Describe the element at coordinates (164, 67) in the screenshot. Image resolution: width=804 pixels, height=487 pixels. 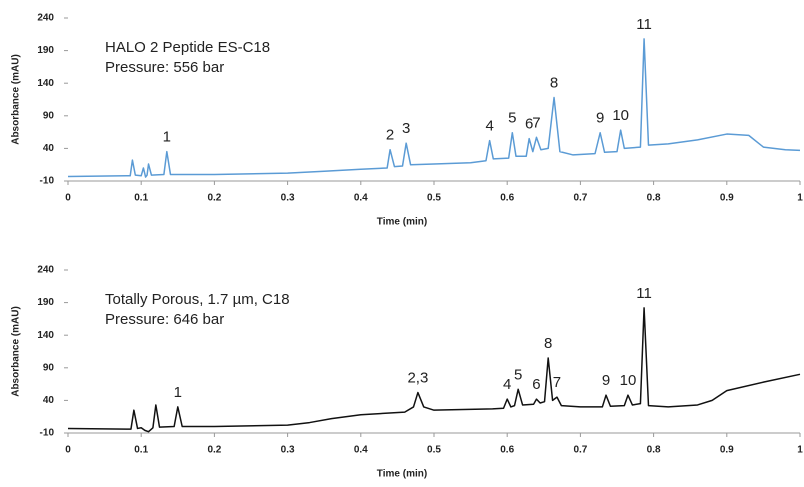
I see `annotation: Pressure: 556 bar` at that location.